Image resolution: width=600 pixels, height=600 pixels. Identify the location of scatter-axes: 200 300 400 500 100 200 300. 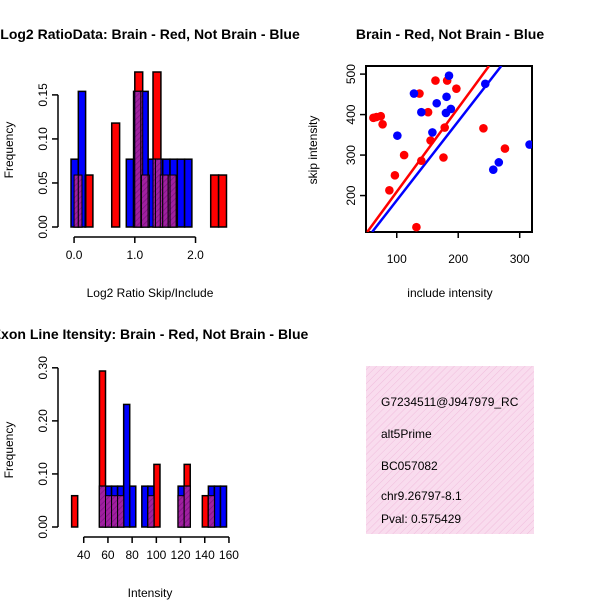
(437, 165).